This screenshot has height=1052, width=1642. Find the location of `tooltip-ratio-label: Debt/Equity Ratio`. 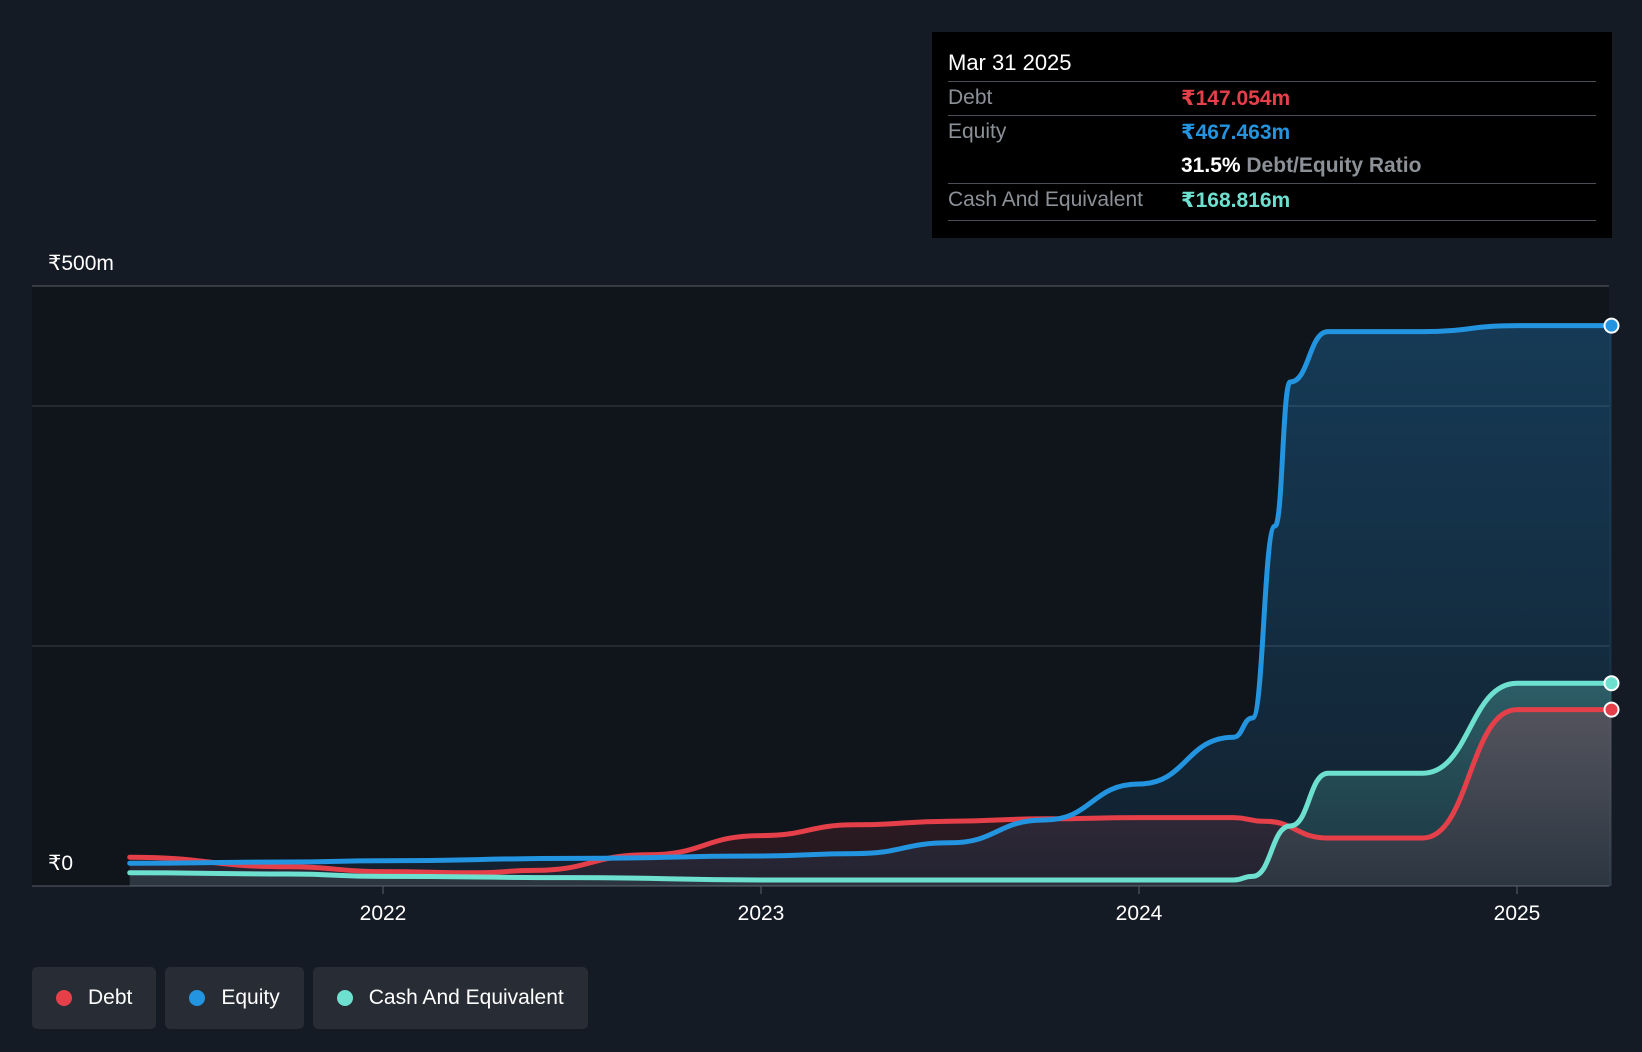

tooltip-ratio-label: Debt/Equity Ratio is located at coordinates (1334, 165).